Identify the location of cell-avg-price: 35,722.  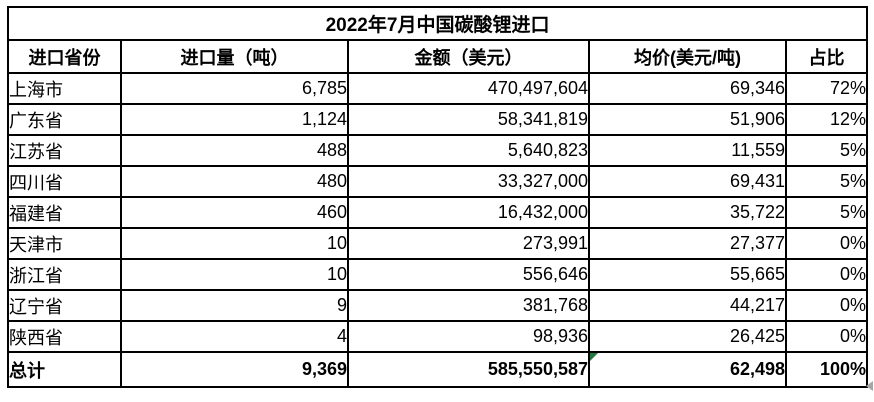
(687, 212).